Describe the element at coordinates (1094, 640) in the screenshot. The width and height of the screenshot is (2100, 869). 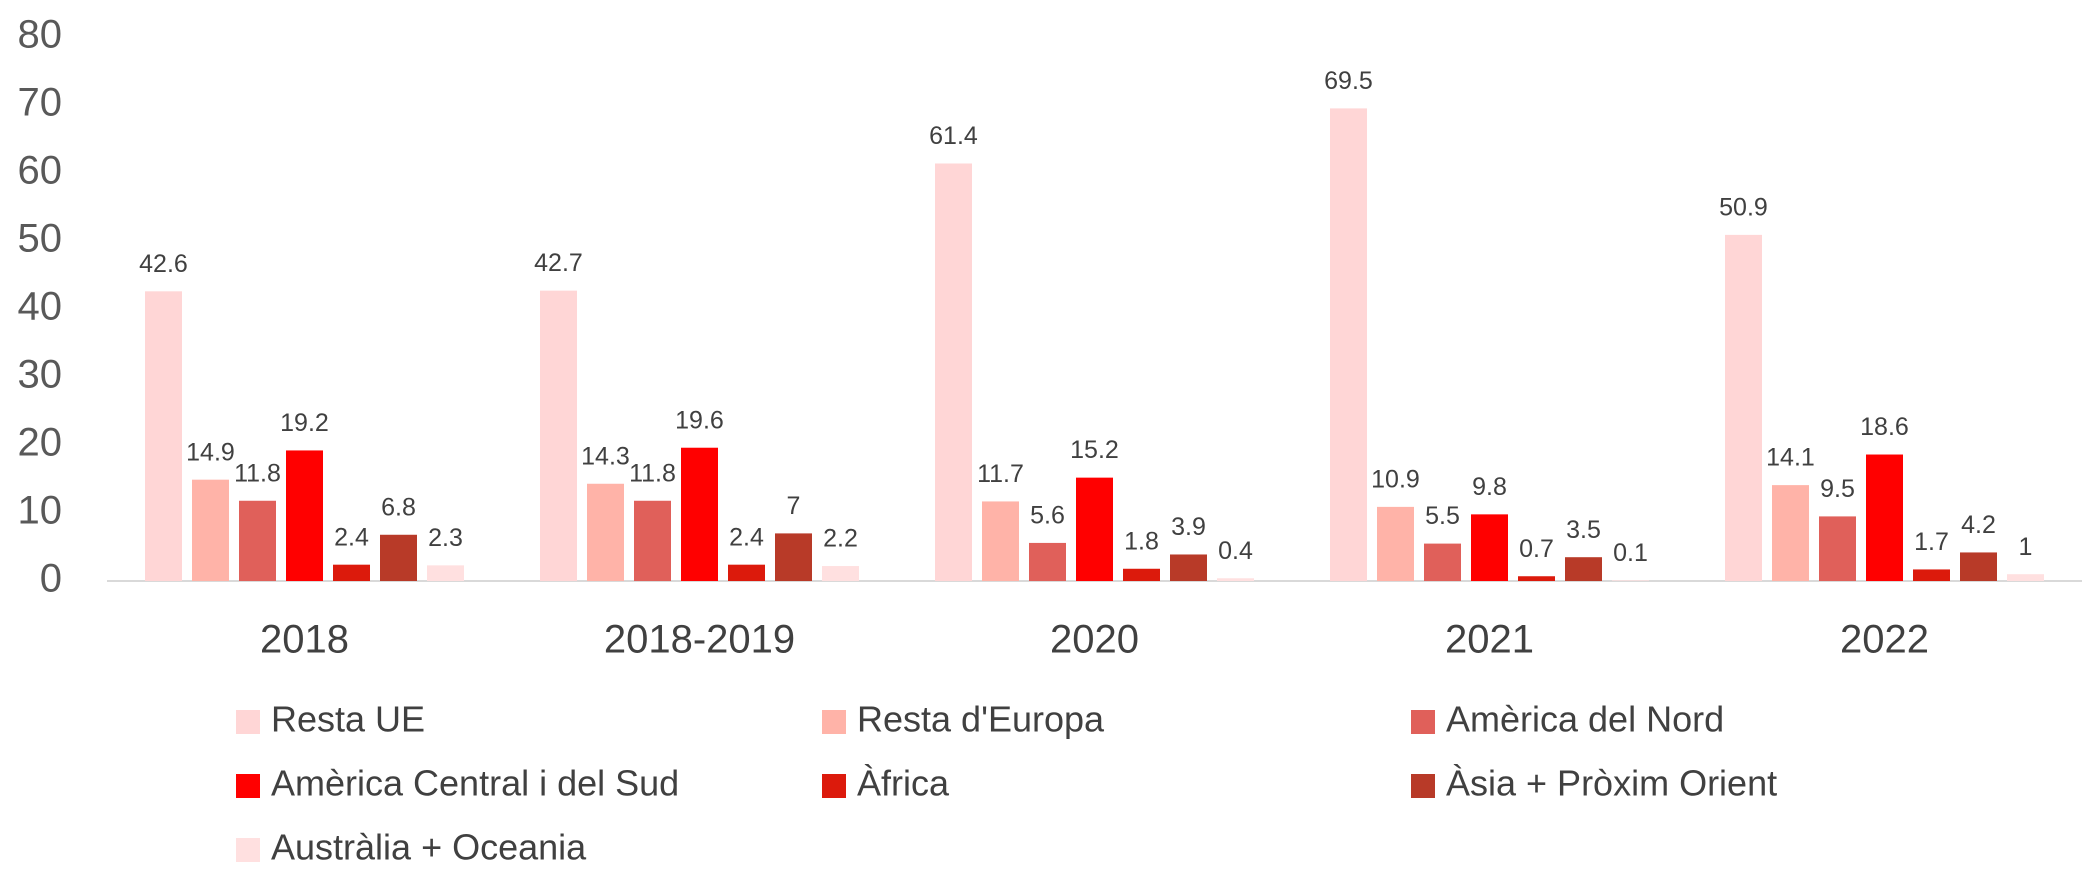
I see `x-tick-label: 2020` at that location.